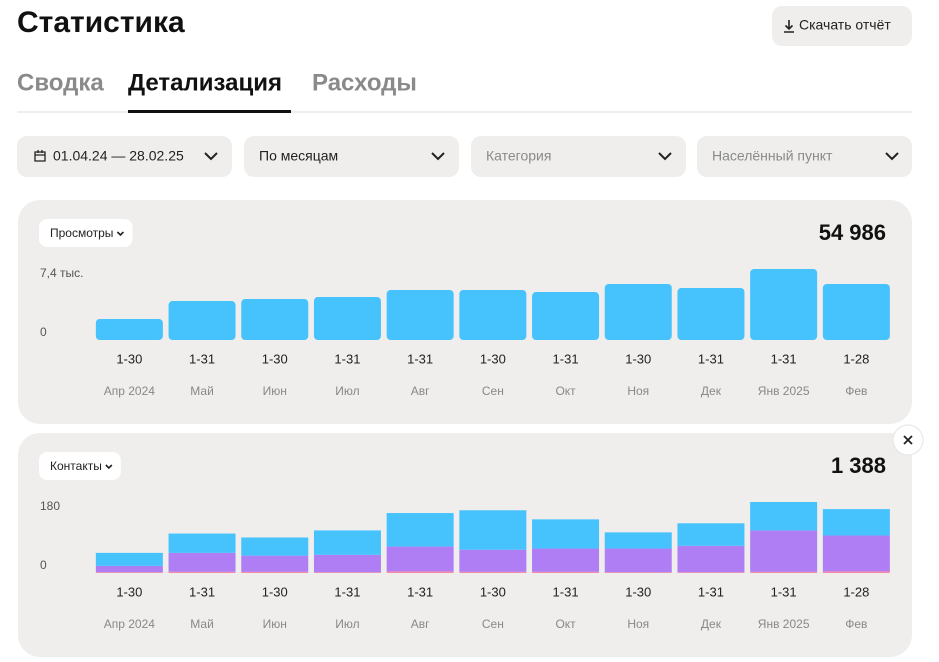 Image resolution: width=939 pixels, height=662 pixels. What do you see at coordinates (858, 465) in the screenshot?
I see `total-value: 1 388` at bounding box center [858, 465].